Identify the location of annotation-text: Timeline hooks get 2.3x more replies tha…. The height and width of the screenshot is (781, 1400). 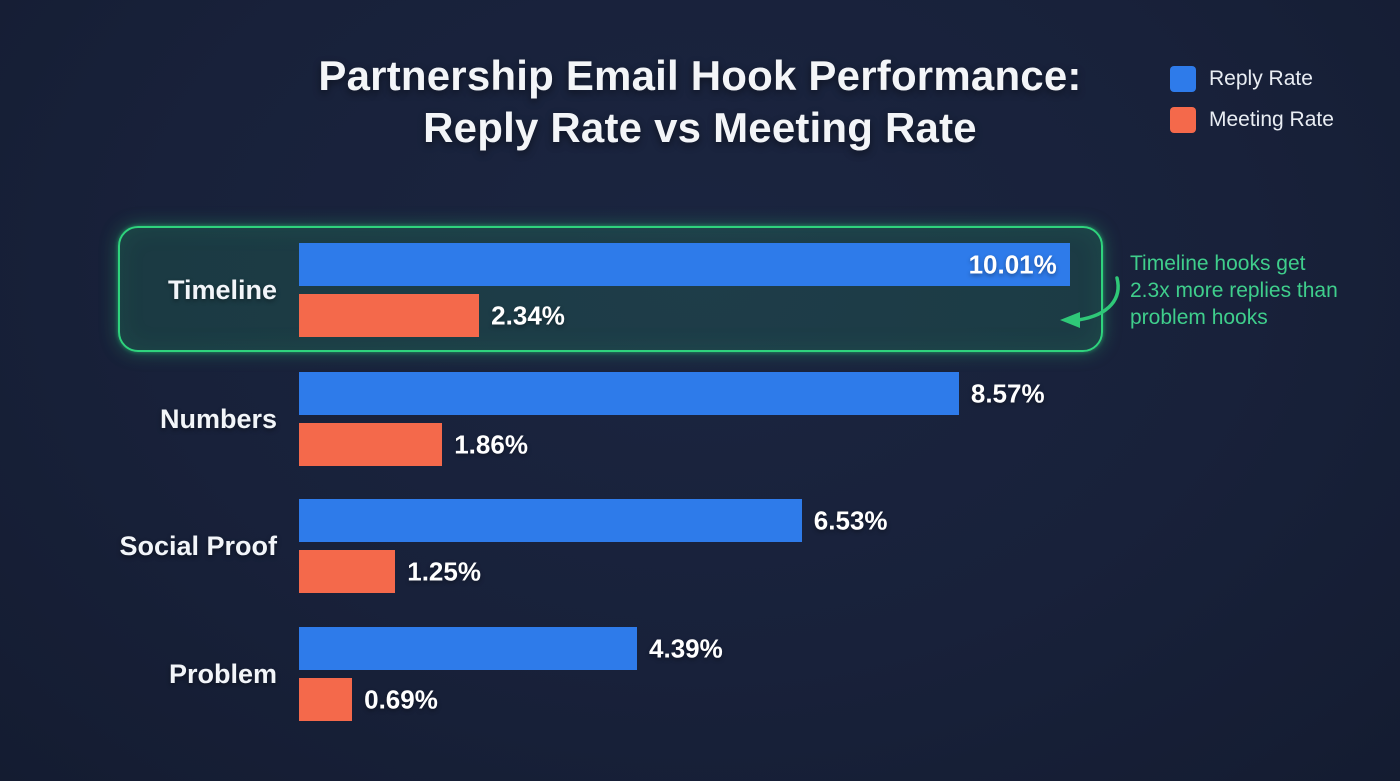
(1264, 290).